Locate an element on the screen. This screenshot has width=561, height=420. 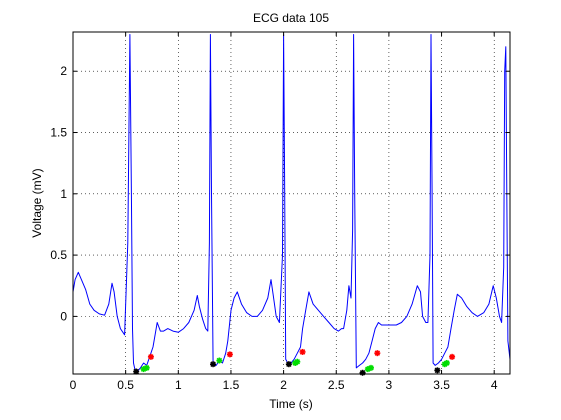
x-tick-label: 0 is located at coordinates (73, 385).